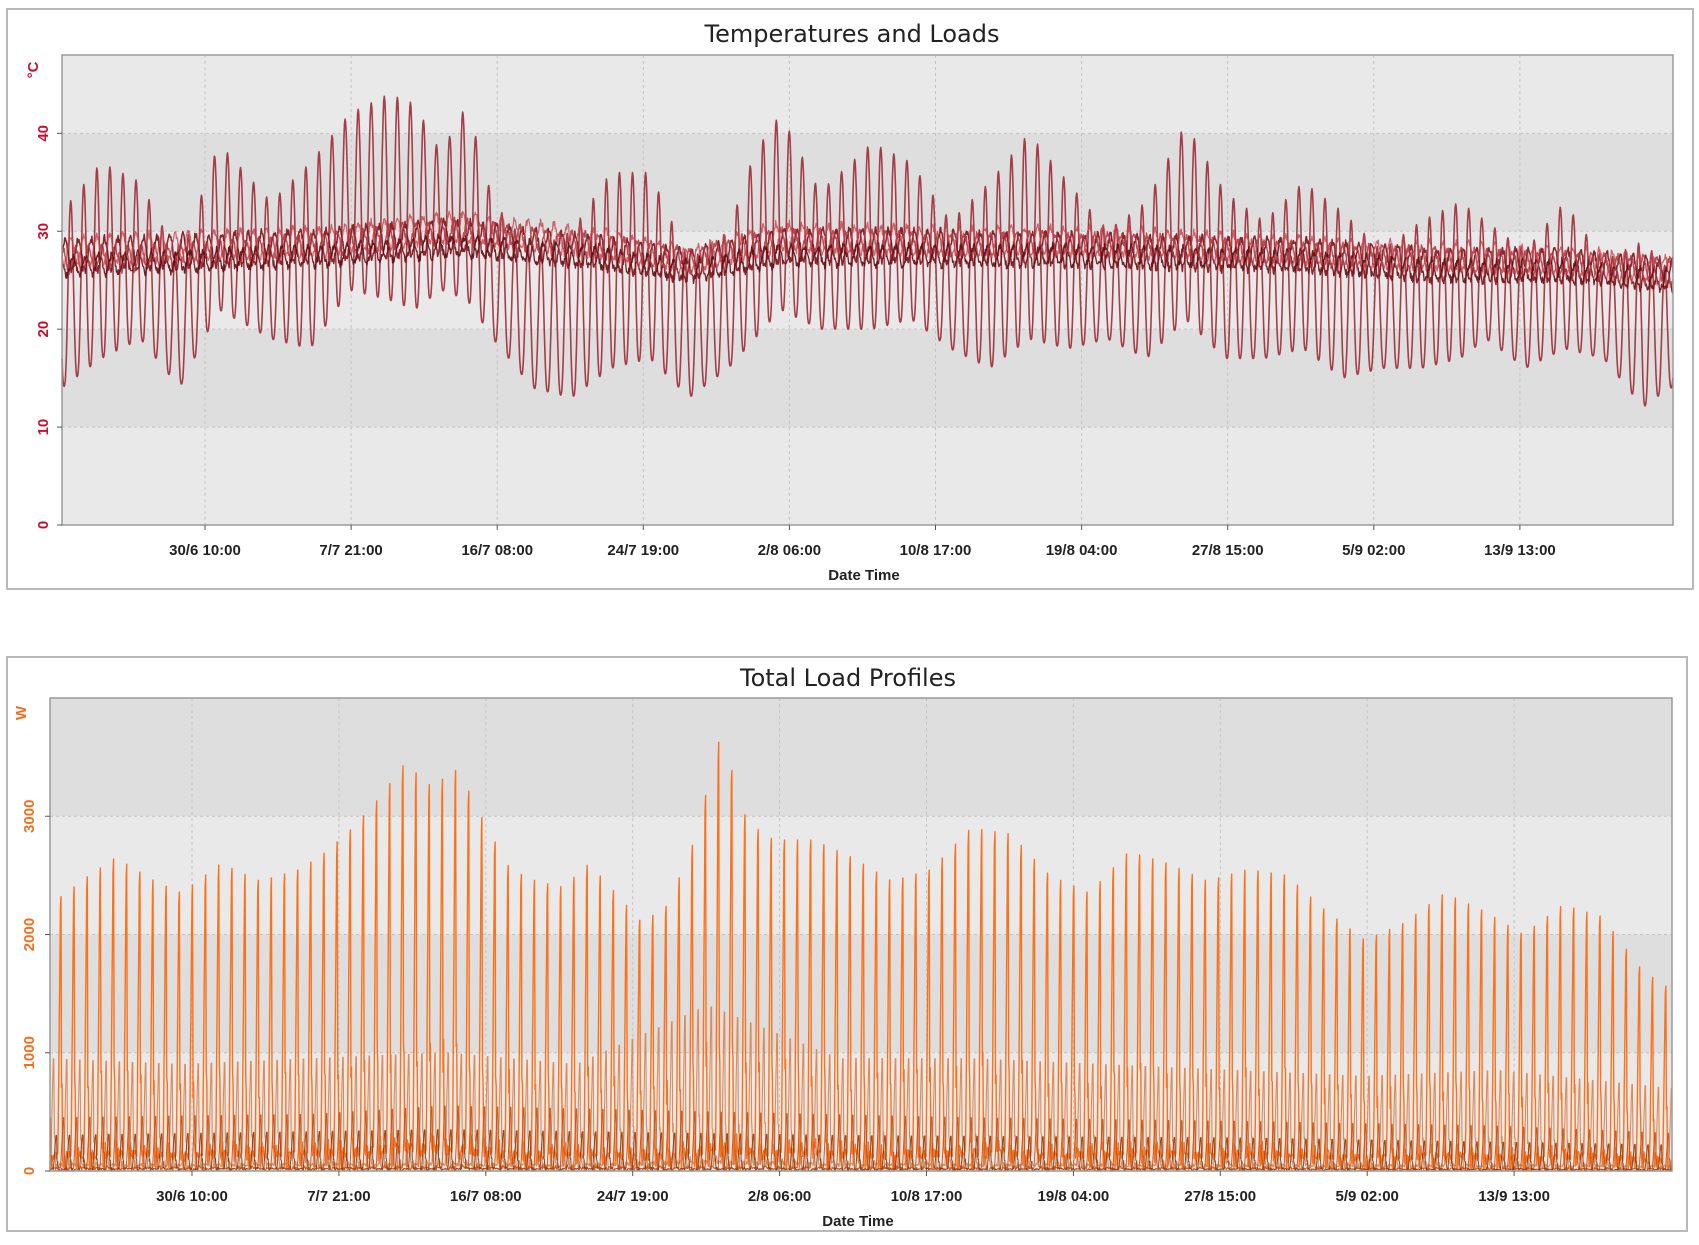 This screenshot has width=1699, height=1245. Describe the element at coordinates (43, 231) in the screenshot. I see `y-tick-label: 30` at that location.